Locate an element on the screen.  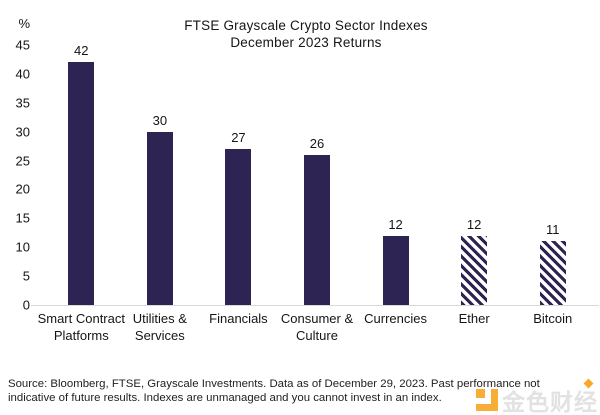
y-tick-label: 35 is located at coordinates (22, 103).